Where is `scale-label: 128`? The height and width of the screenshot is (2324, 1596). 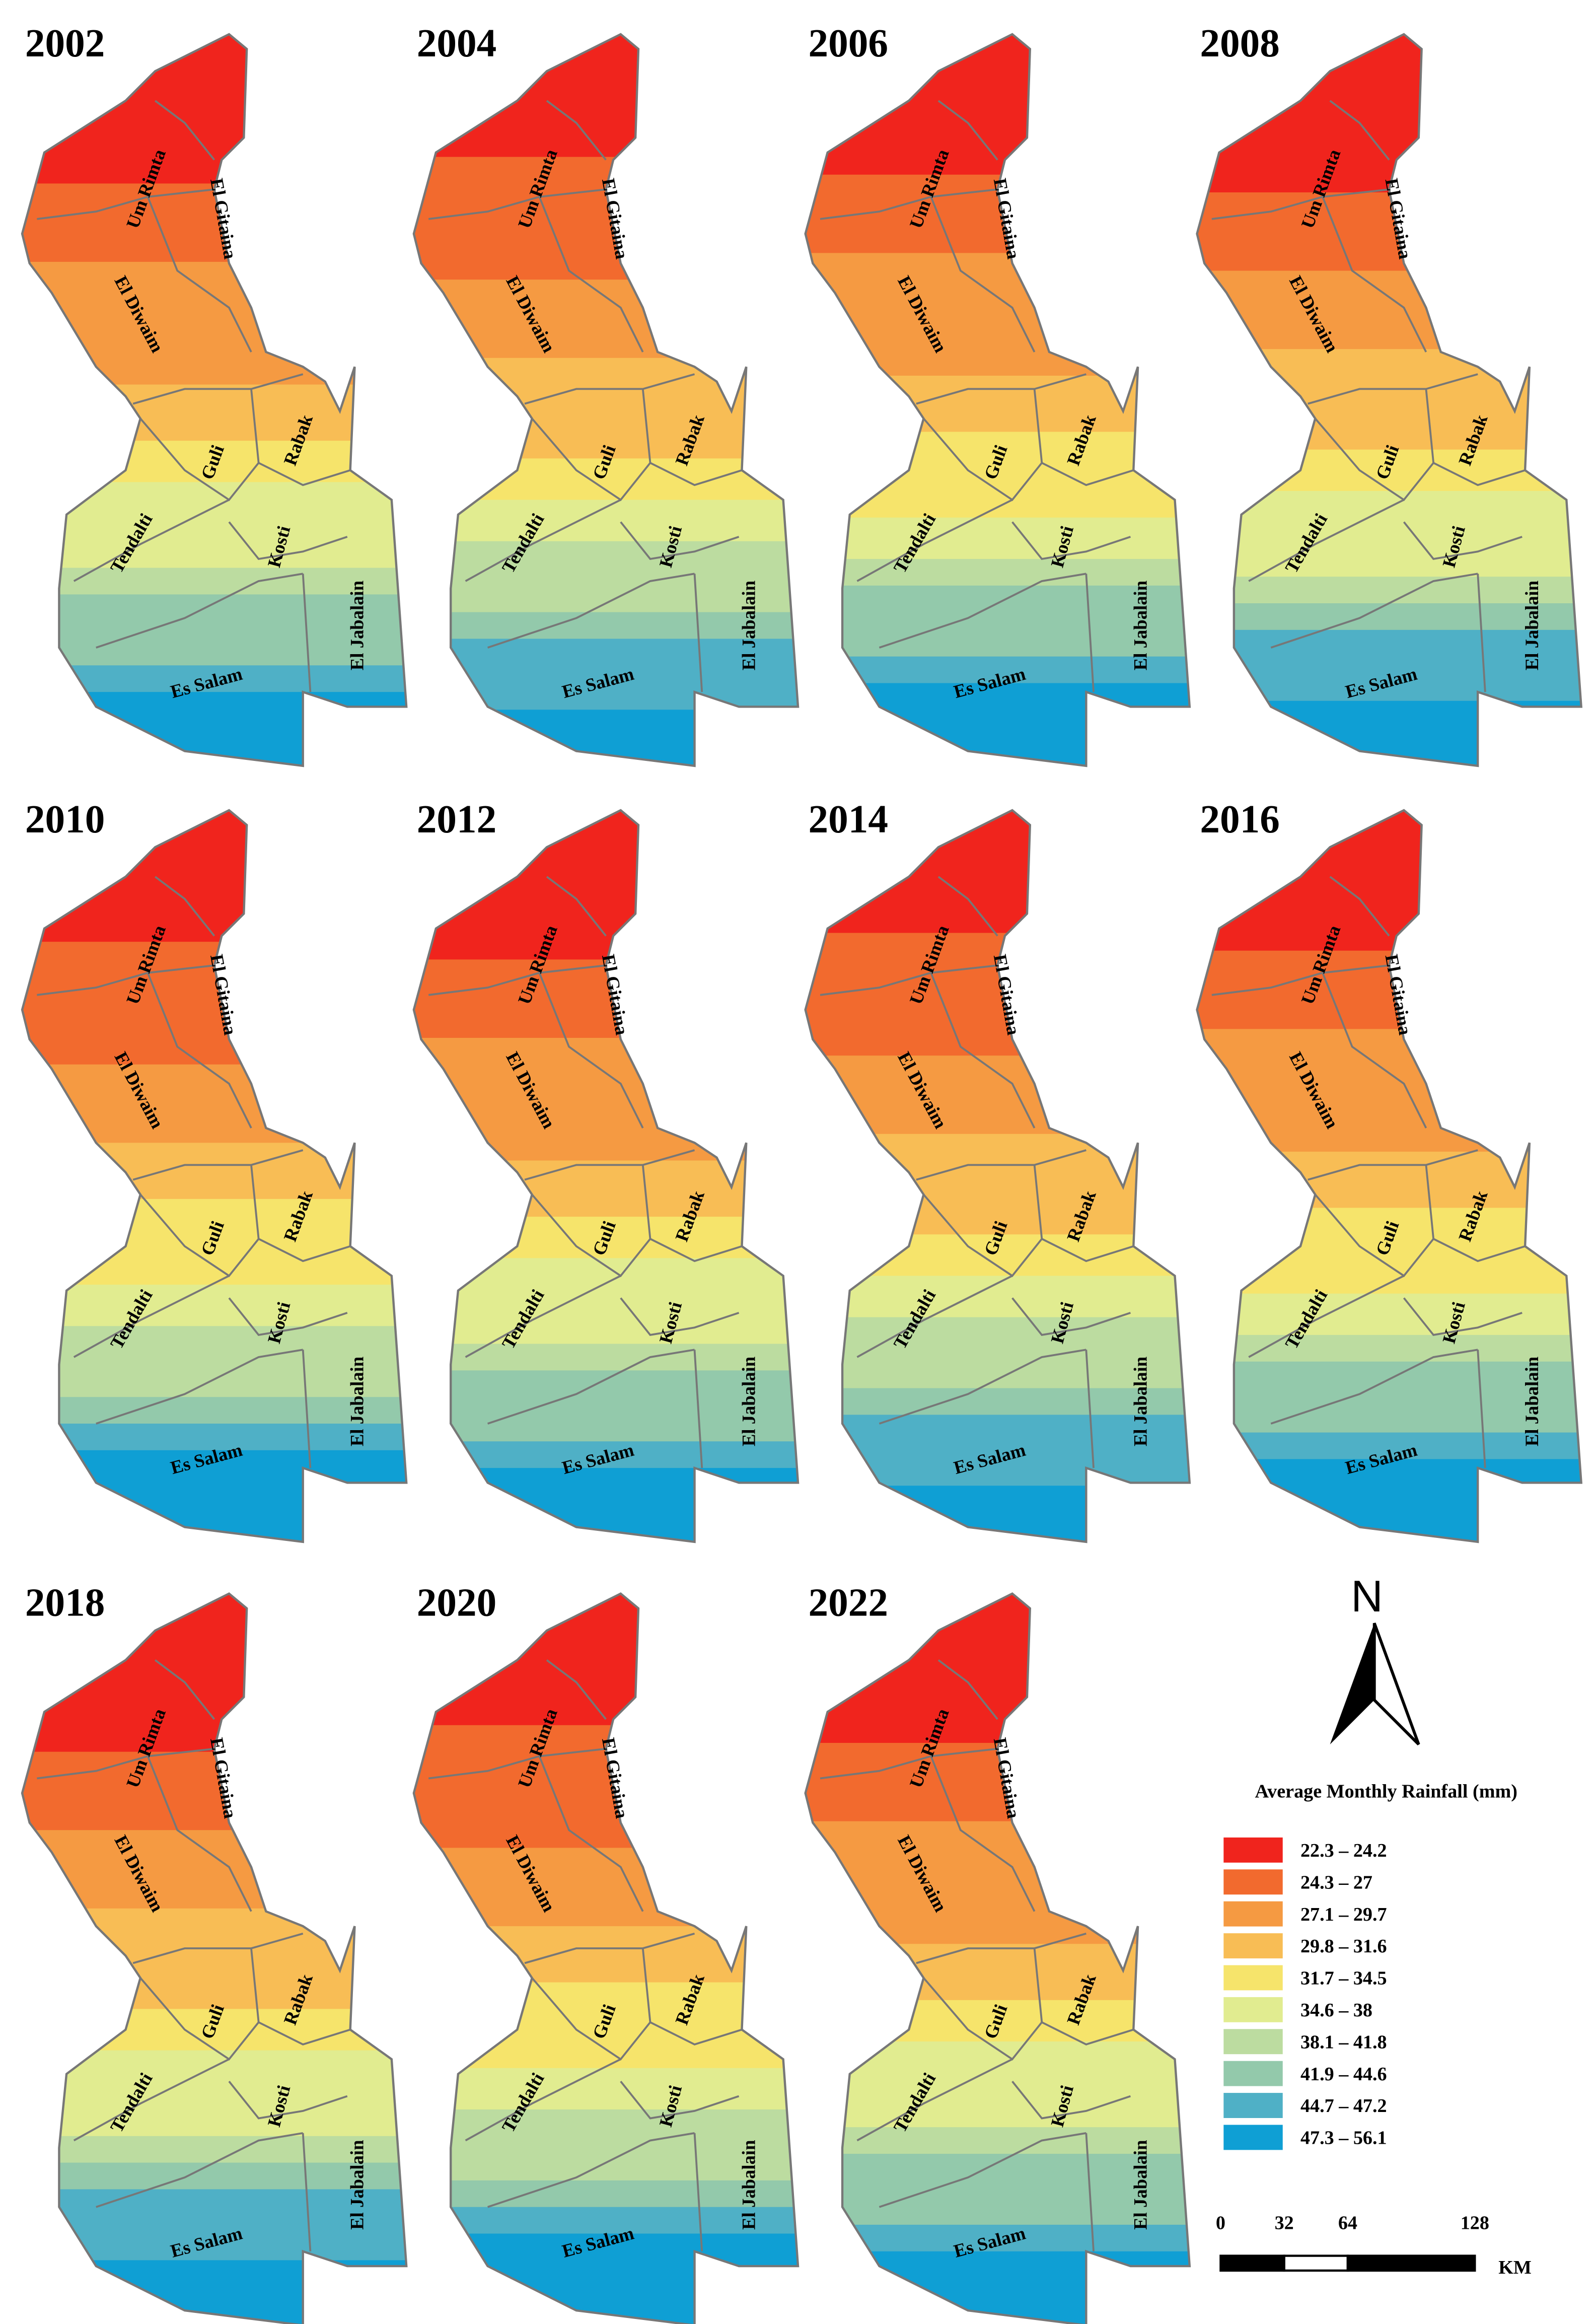
scale-label: 128 is located at coordinates (1475, 2223).